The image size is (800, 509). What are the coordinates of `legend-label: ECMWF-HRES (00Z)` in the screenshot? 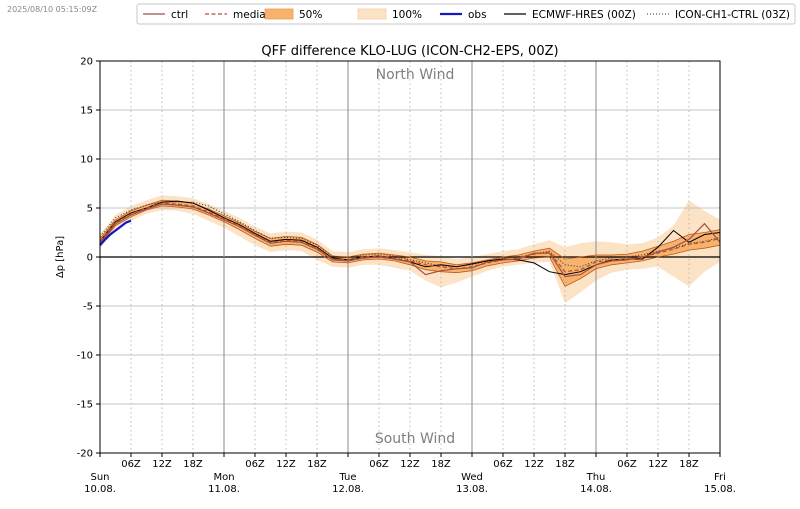 It's located at (584, 15).